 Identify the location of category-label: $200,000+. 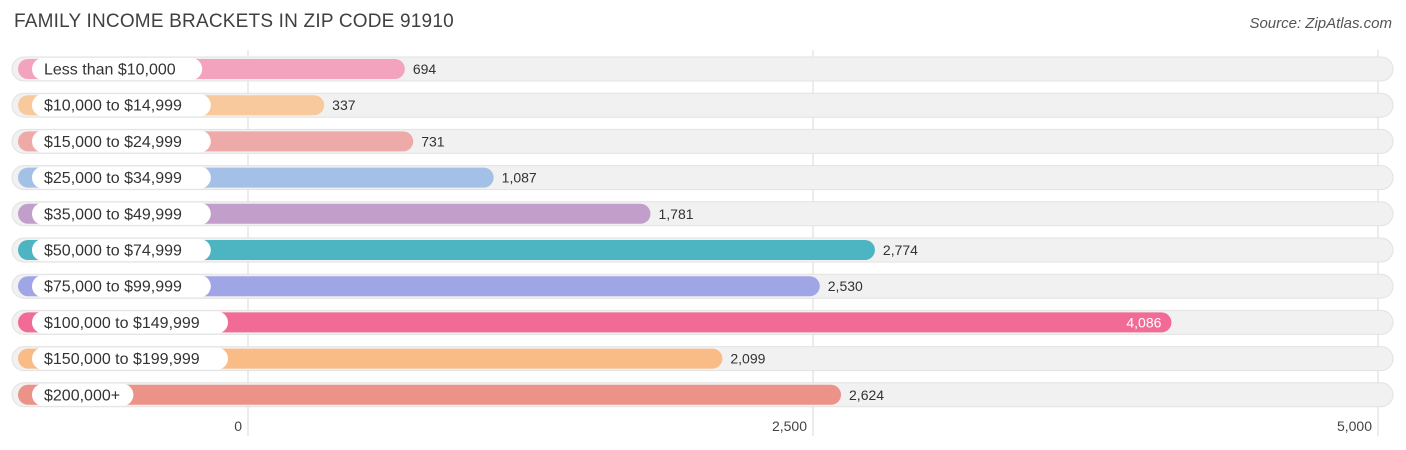
(82, 395).